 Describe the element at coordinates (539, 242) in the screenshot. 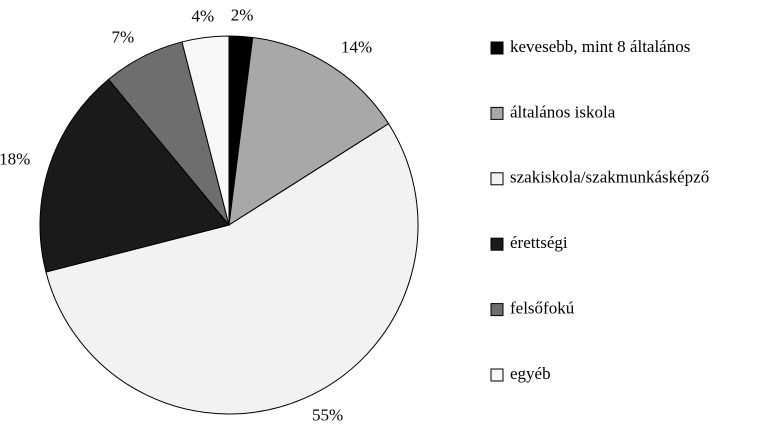

I see `legend-label: érettségi` at that location.